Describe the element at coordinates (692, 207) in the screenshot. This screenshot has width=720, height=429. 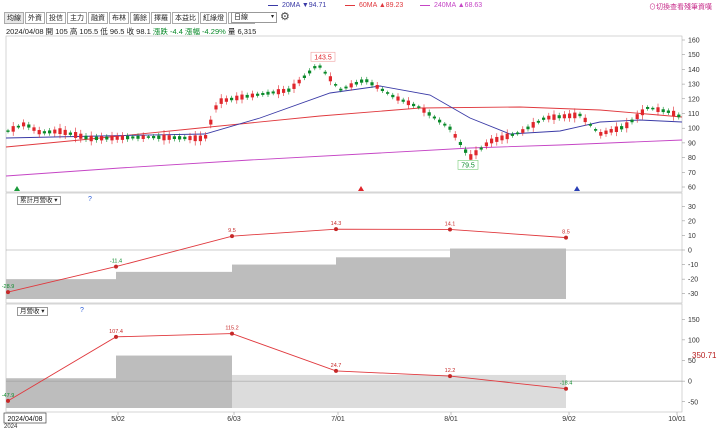
I see `sub1-tick-label-0: 30` at that location.